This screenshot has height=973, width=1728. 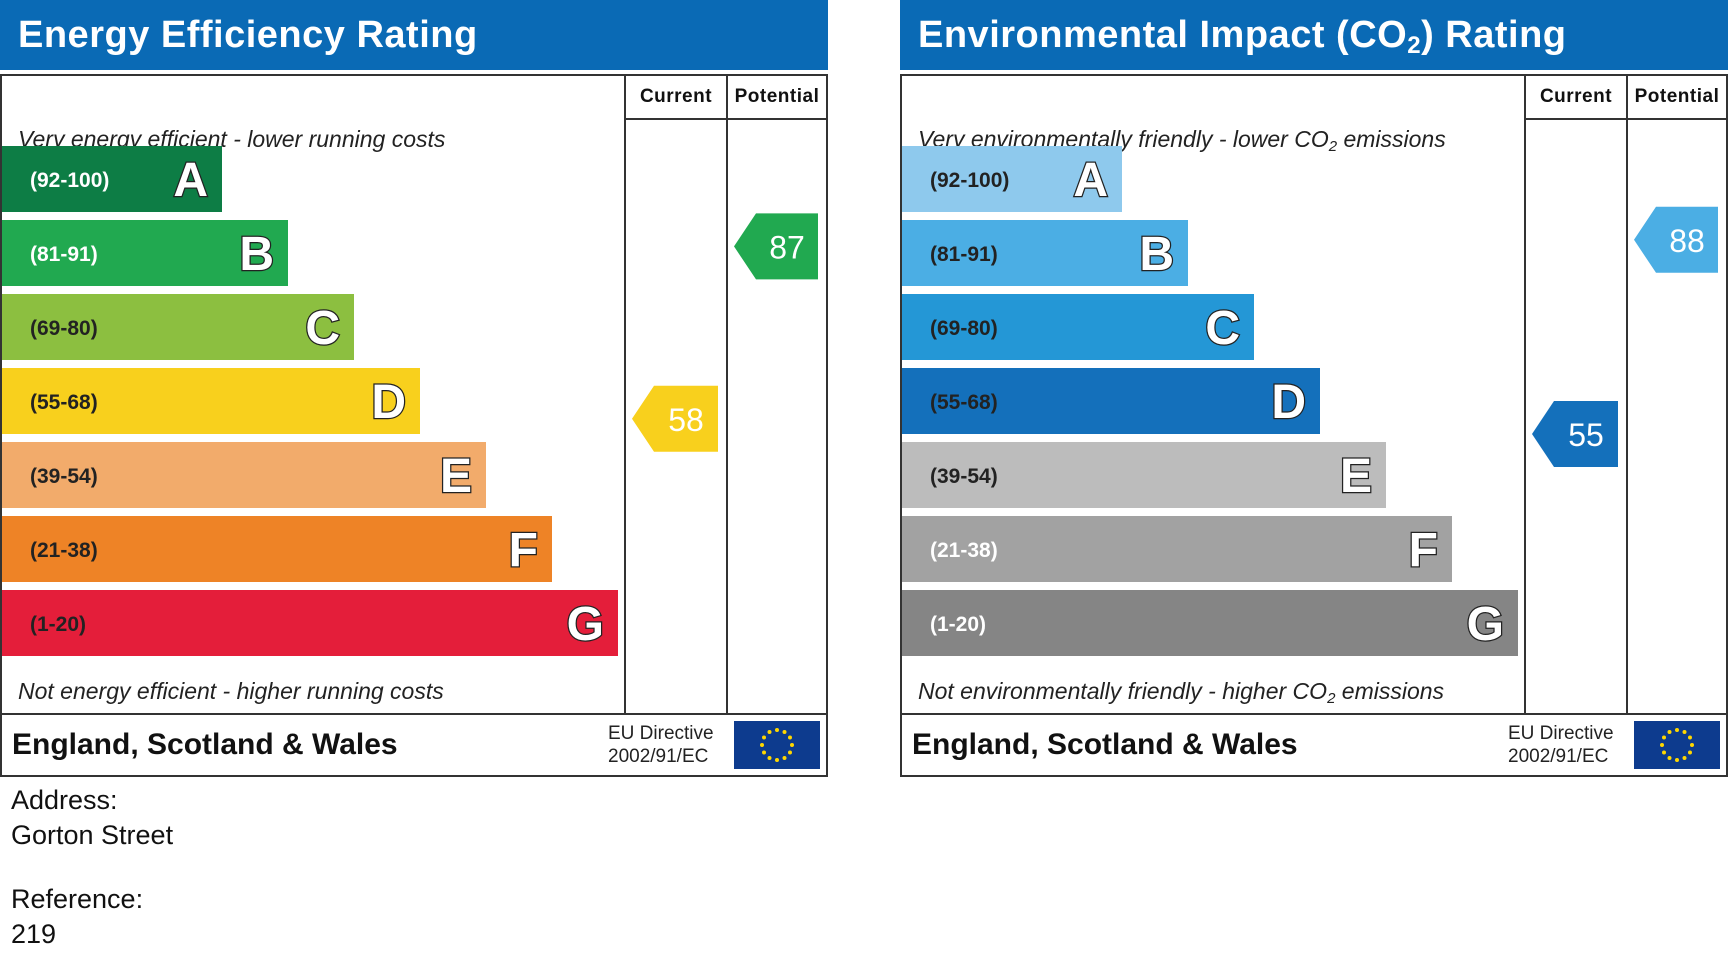 I want to click on band-bar-b, so click(x=145, y=253).